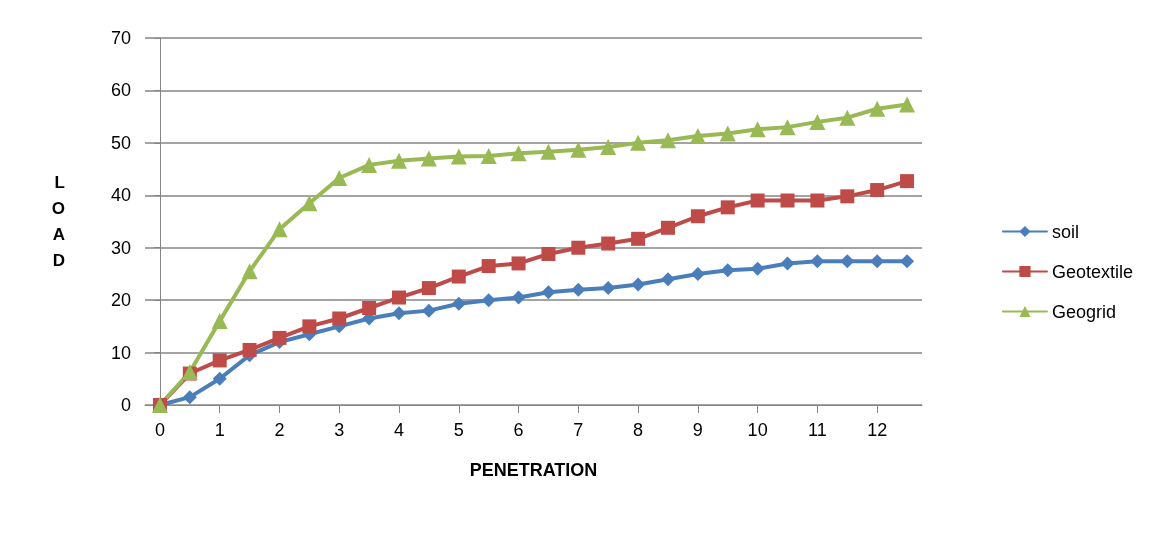  I want to click on y-tick-label: 50, so click(120, 142).